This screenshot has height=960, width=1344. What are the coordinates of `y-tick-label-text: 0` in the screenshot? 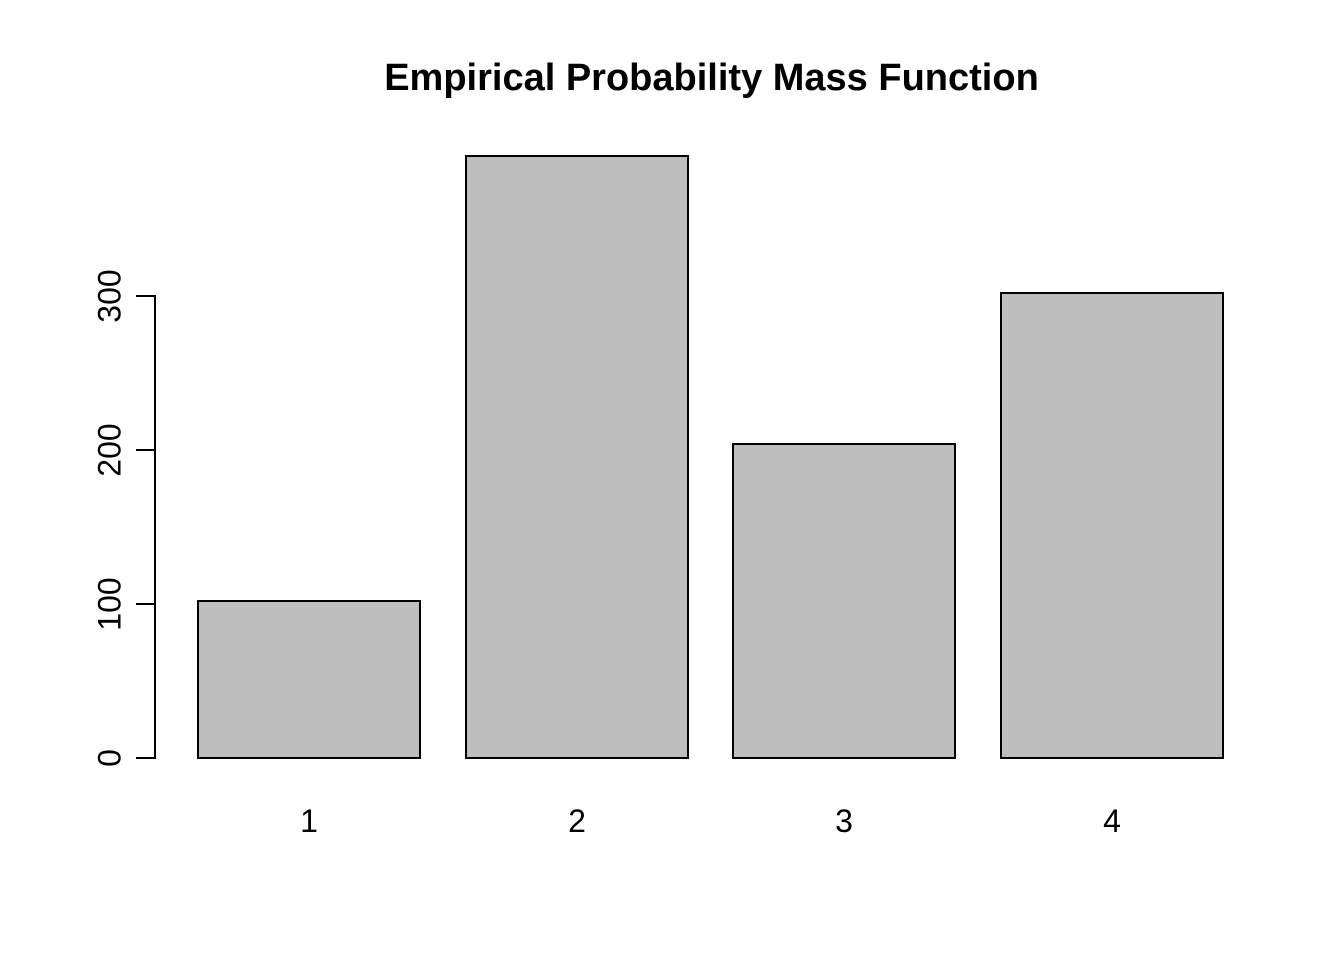 It's located at (109, 757).